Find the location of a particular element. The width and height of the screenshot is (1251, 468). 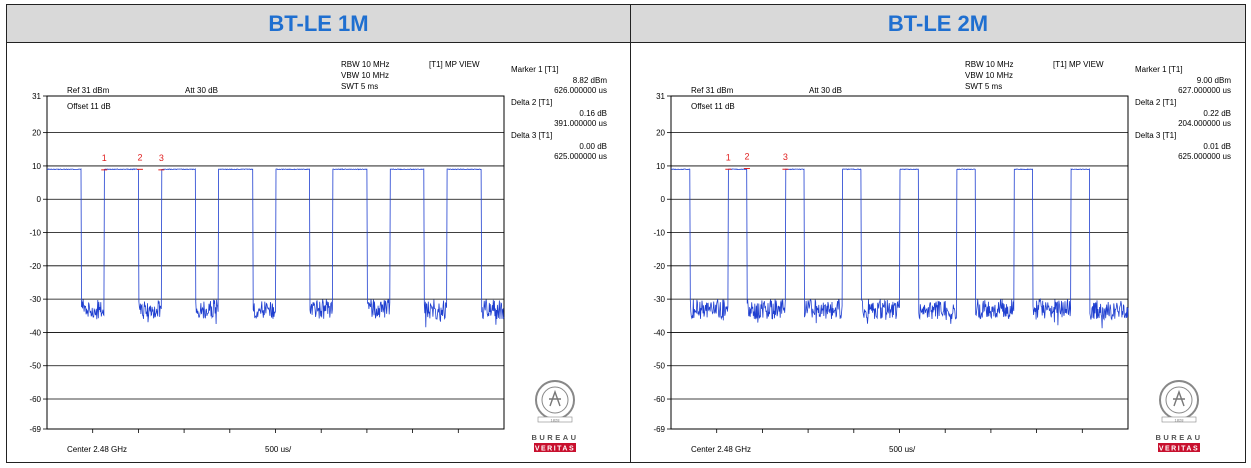

marker-readout-time: 626.000000 us is located at coordinates (580, 90).